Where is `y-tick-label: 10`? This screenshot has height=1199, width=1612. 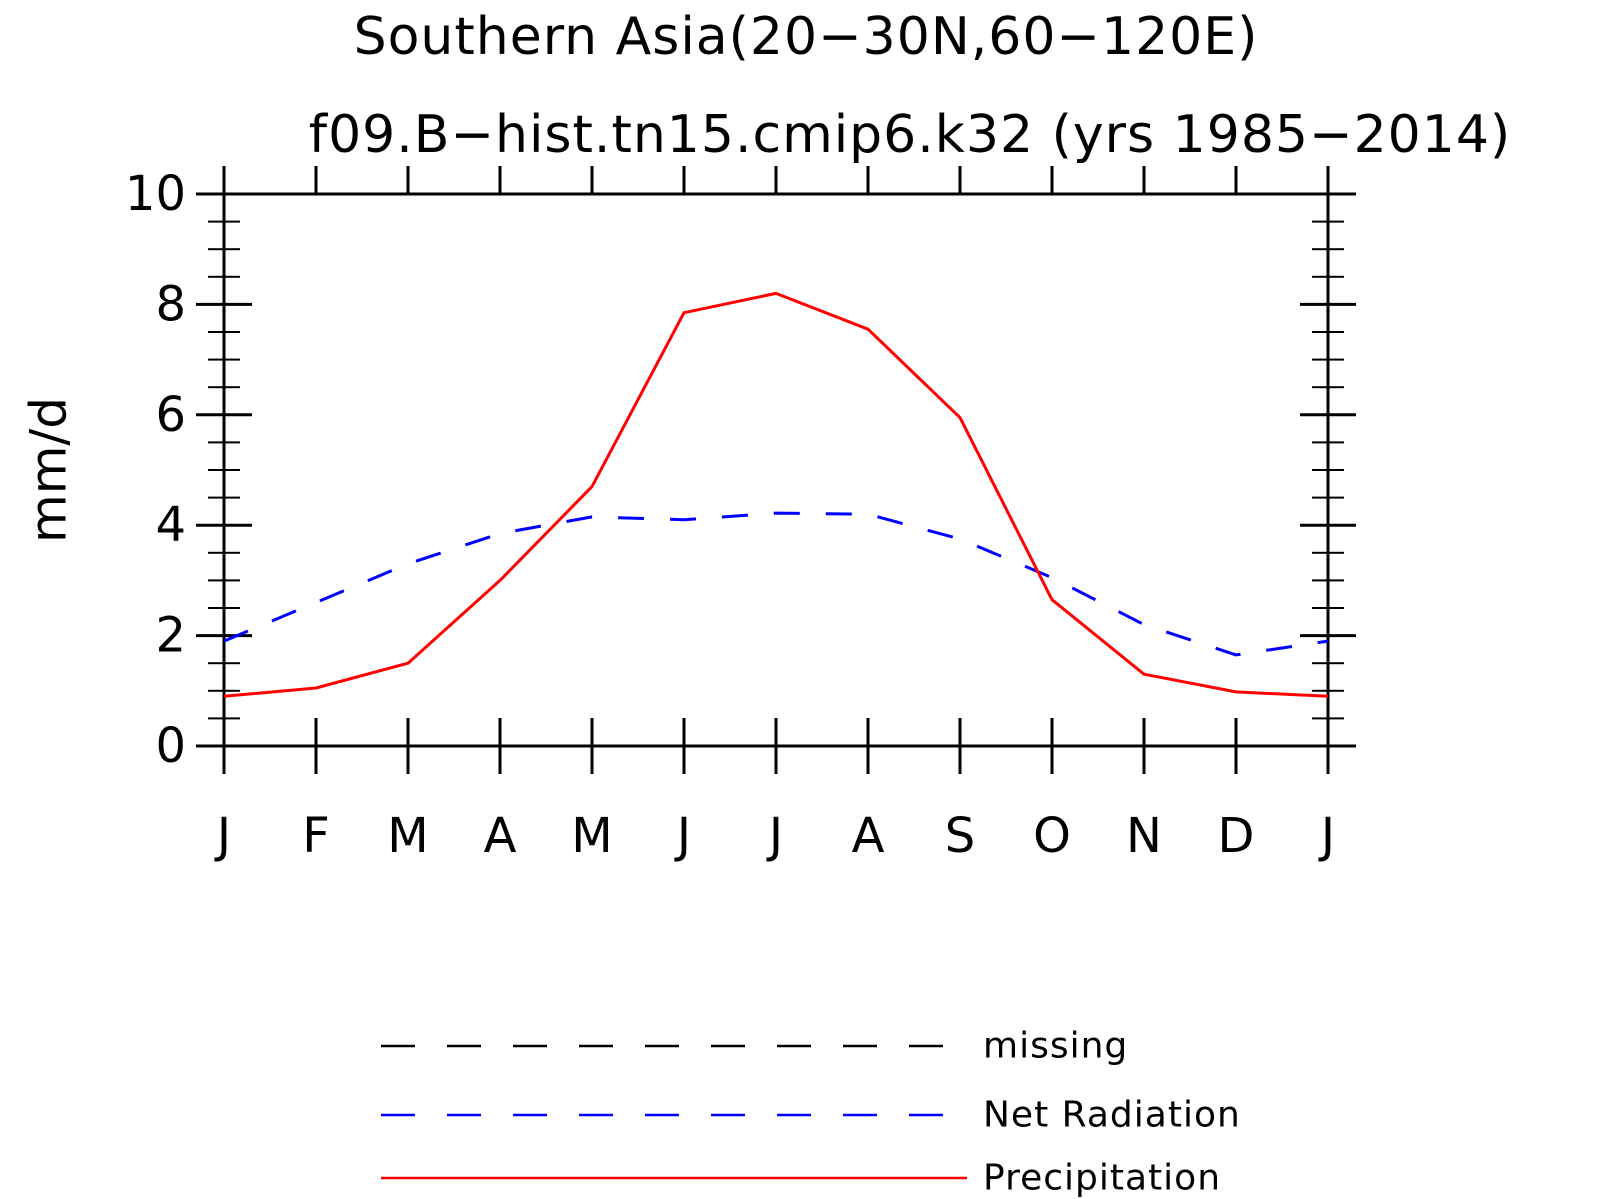 y-tick-label: 10 is located at coordinates (155, 194).